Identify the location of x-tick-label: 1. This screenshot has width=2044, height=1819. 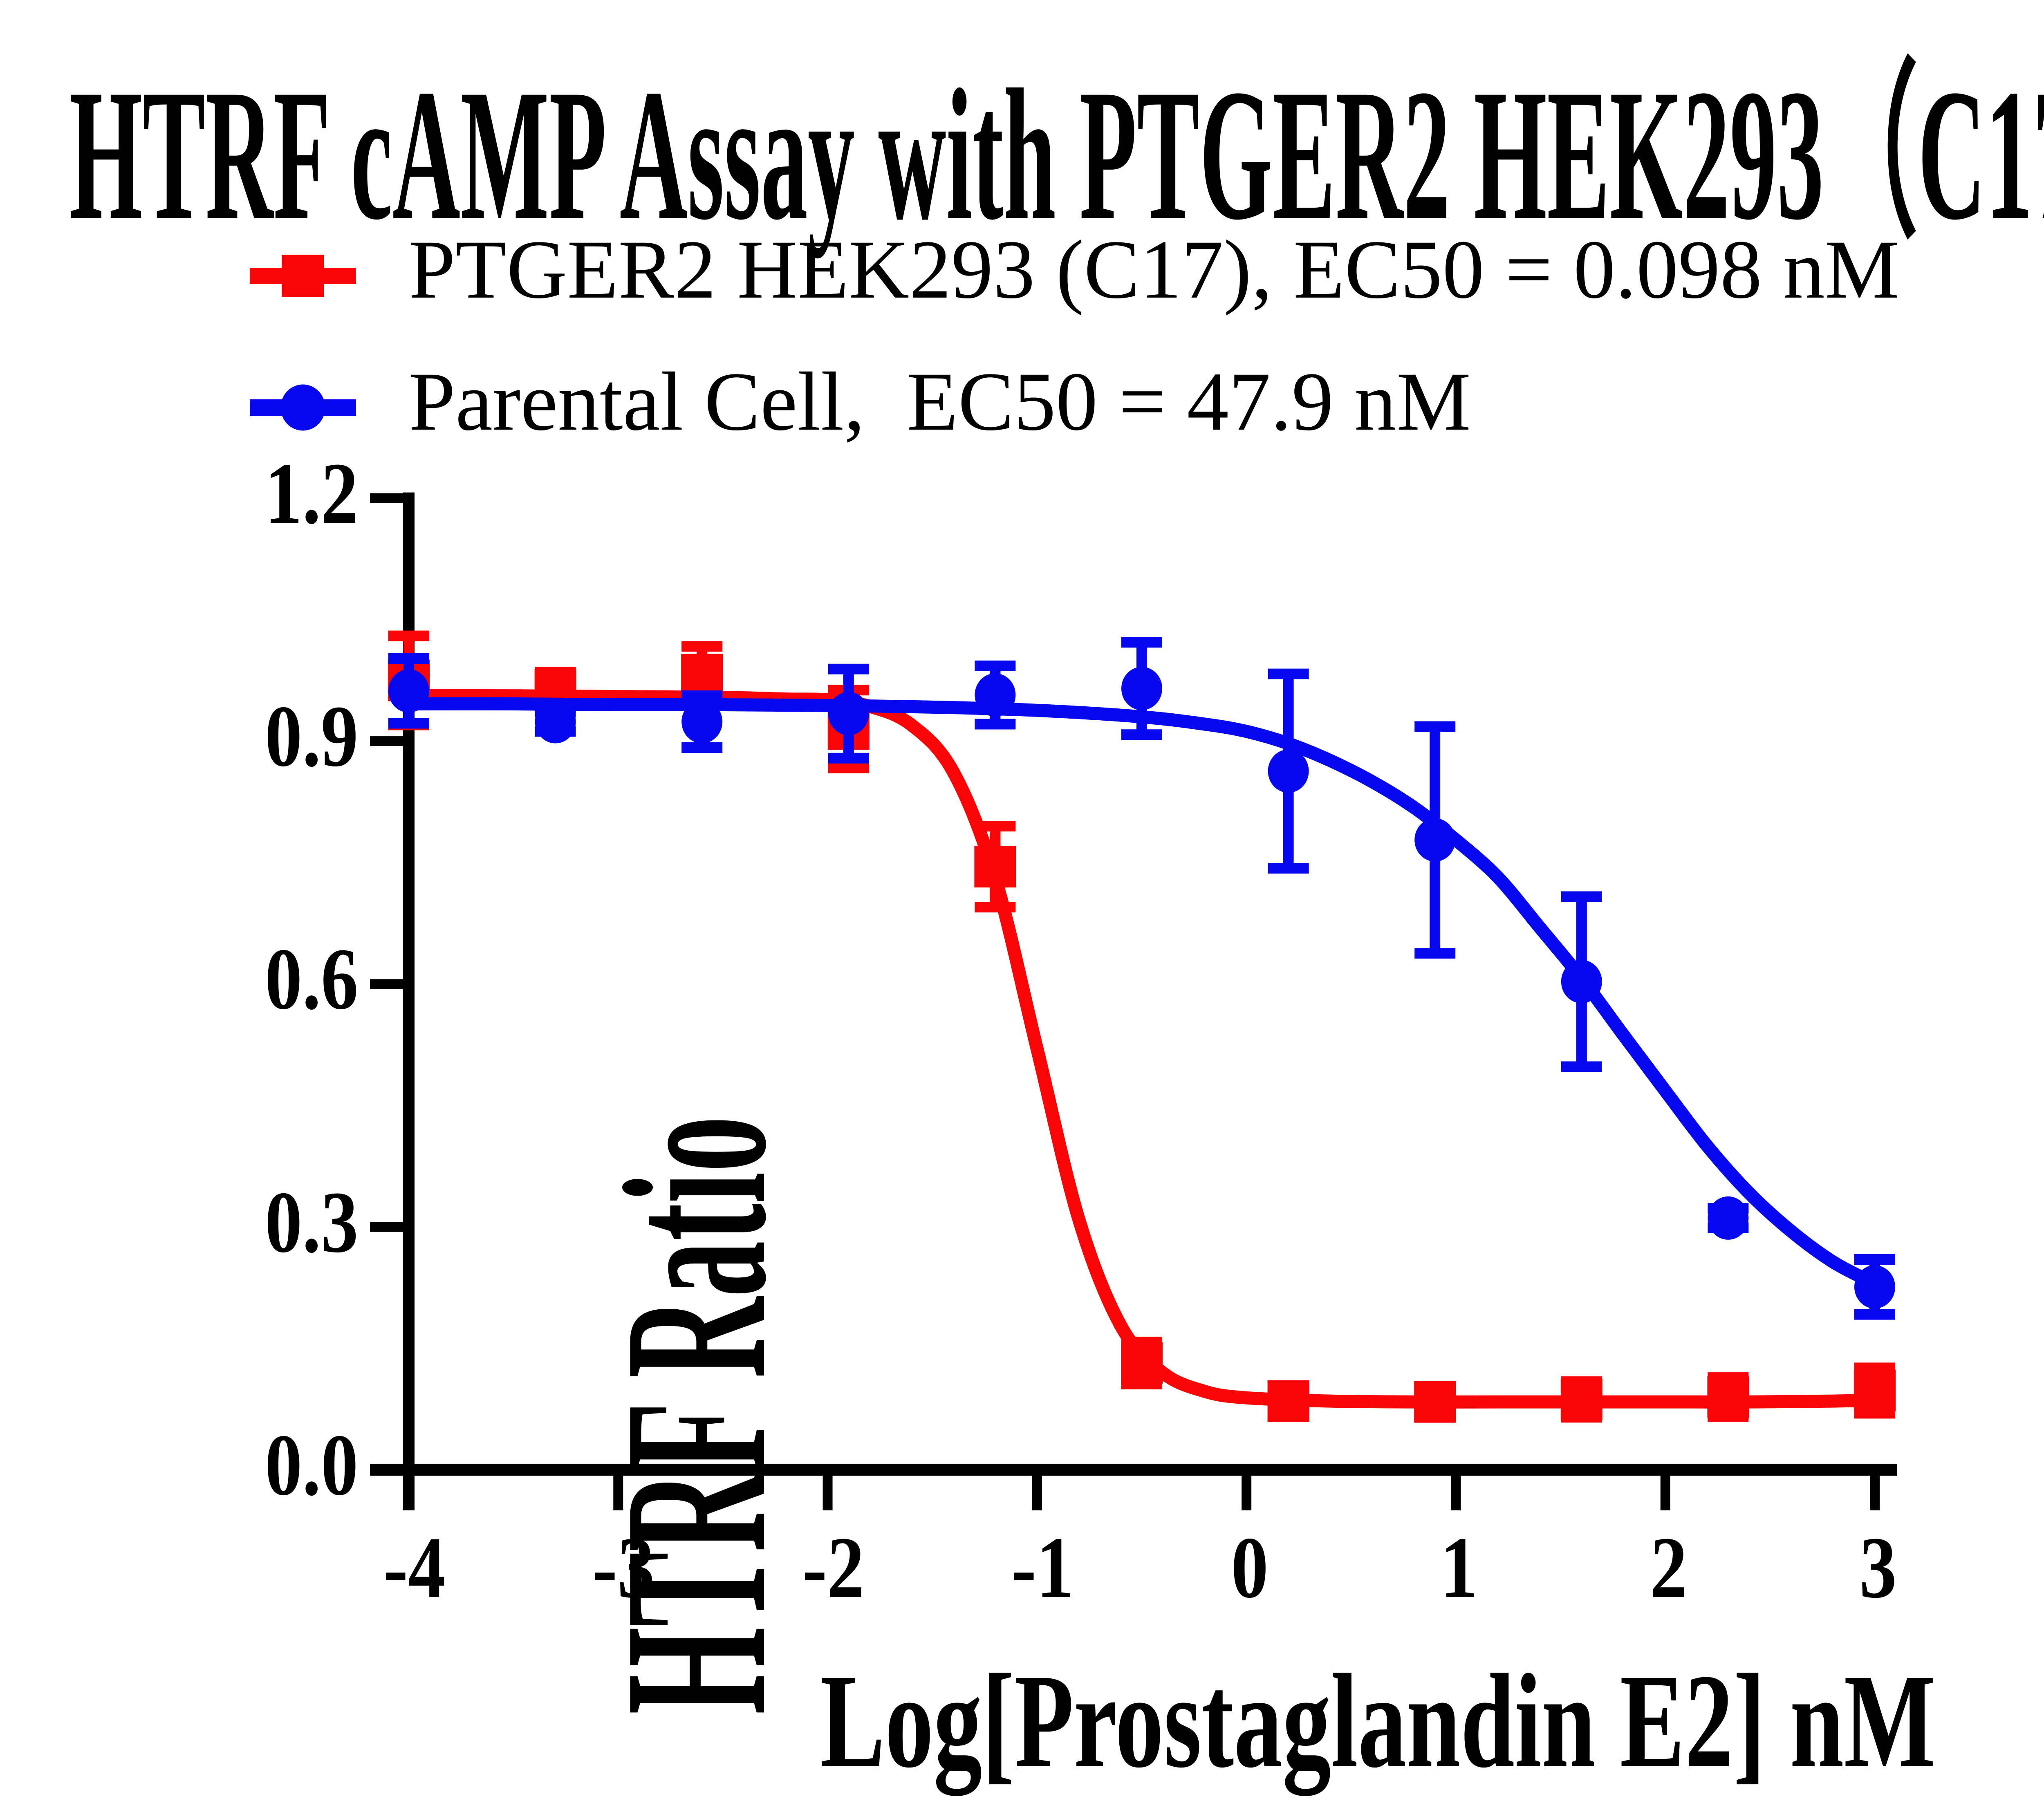
(1459, 1567).